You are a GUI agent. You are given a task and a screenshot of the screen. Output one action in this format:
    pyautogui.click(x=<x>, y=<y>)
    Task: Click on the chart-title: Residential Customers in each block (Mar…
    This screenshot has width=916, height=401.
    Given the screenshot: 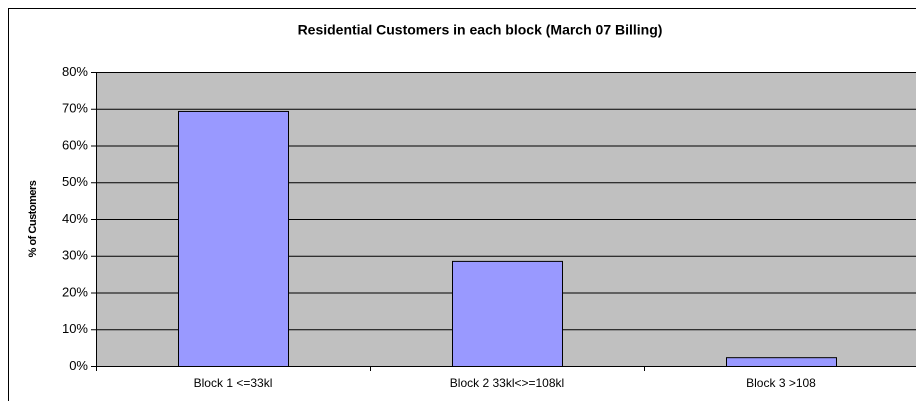 What is the action you would take?
    pyautogui.click(x=480, y=30)
    